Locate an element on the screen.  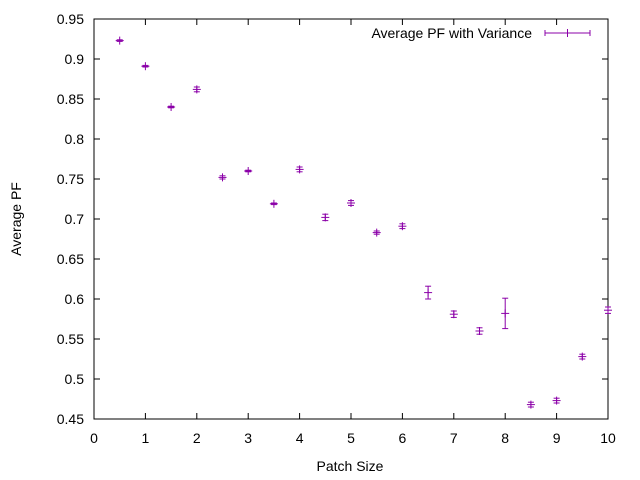
y-tick-label: 0.6 is located at coordinates (75, 299).